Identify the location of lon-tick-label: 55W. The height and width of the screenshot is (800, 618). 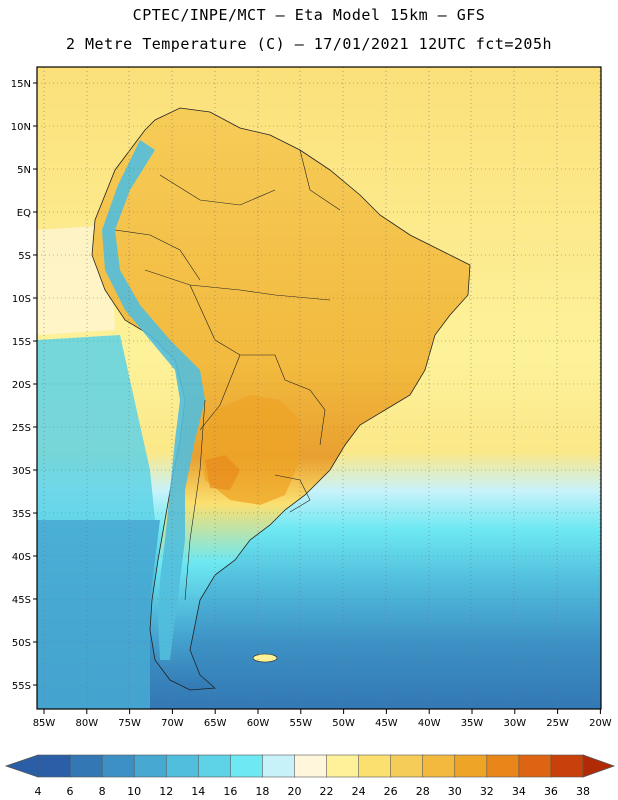
(300, 723).